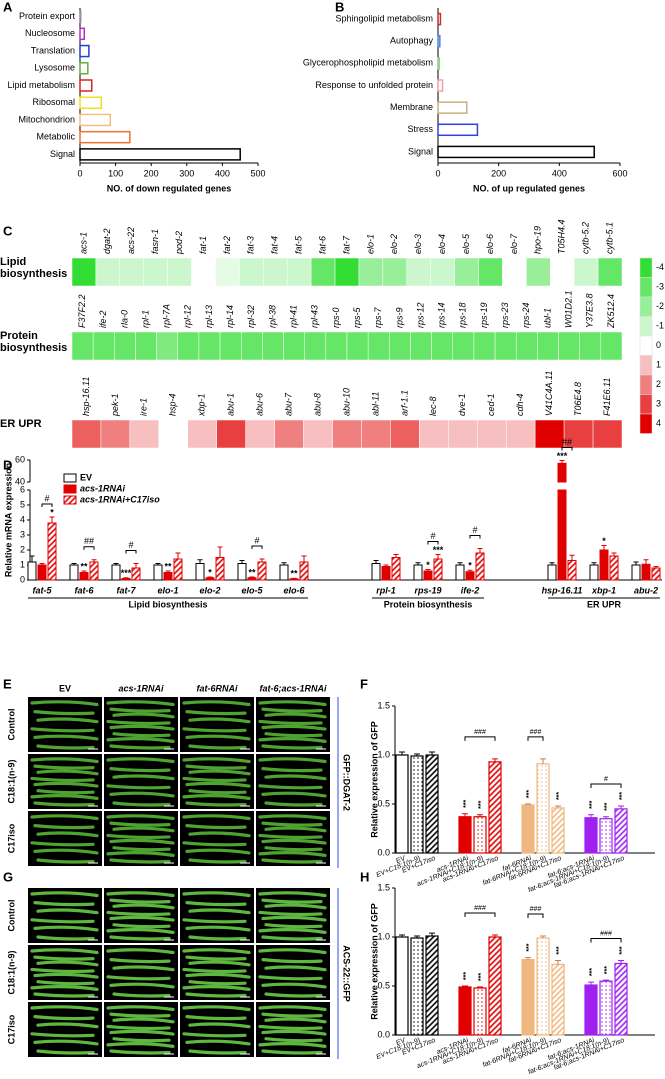 The width and height of the screenshot is (665, 1079). Describe the element at coordinates (490, 244) in the screenshot. I see `gene-label: elo-6` at that location.